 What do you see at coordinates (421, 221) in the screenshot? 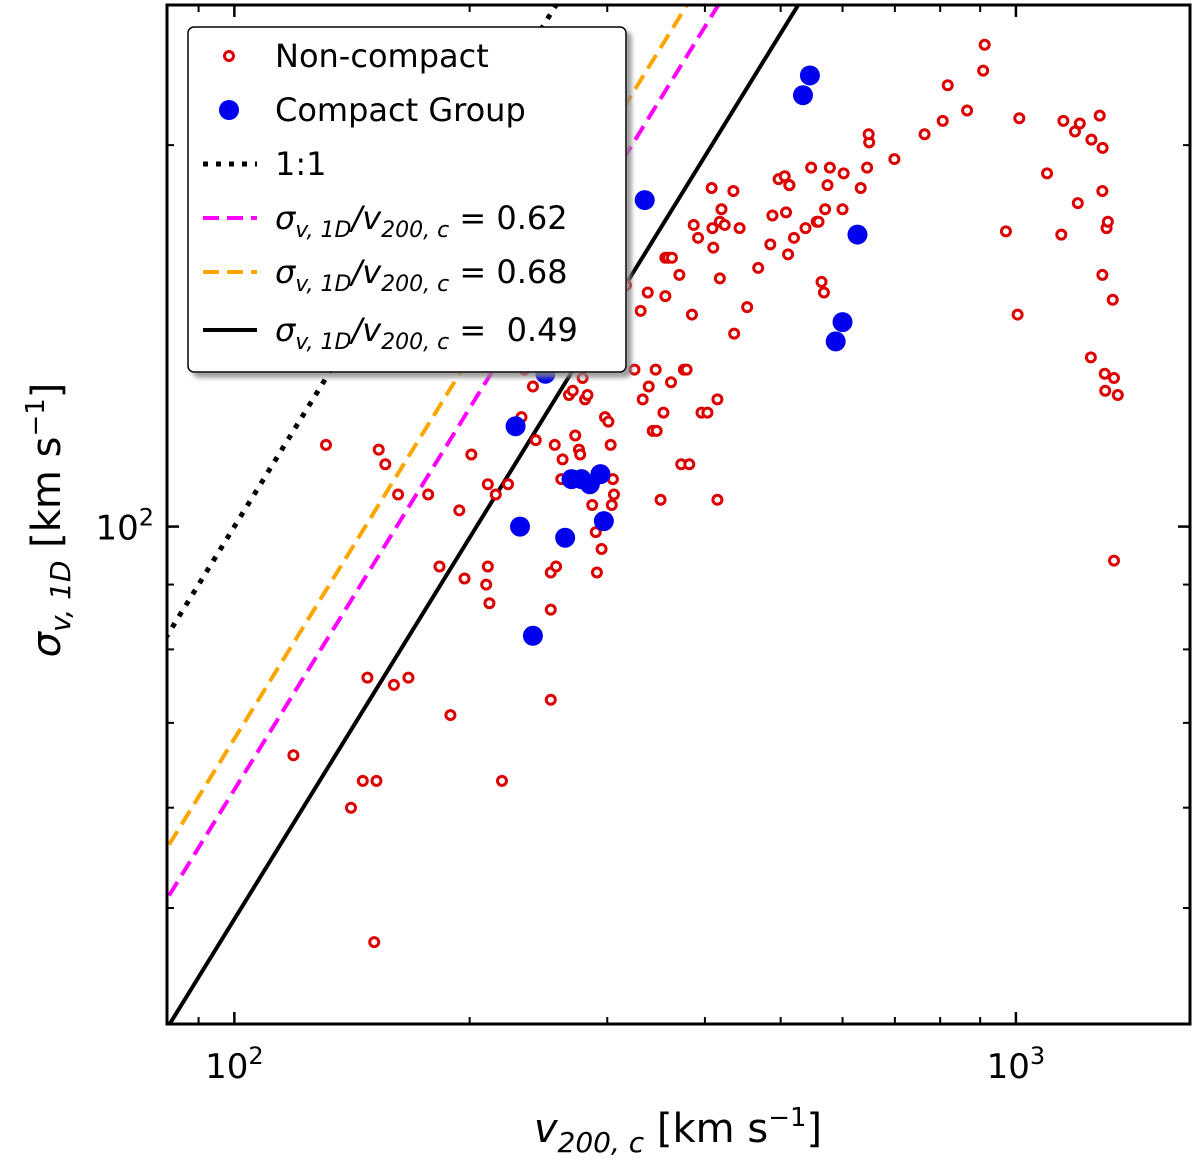
I see `legend-magenta-label: σv, 1D/v200, c = 0.62` at bounding box center [421, 221].